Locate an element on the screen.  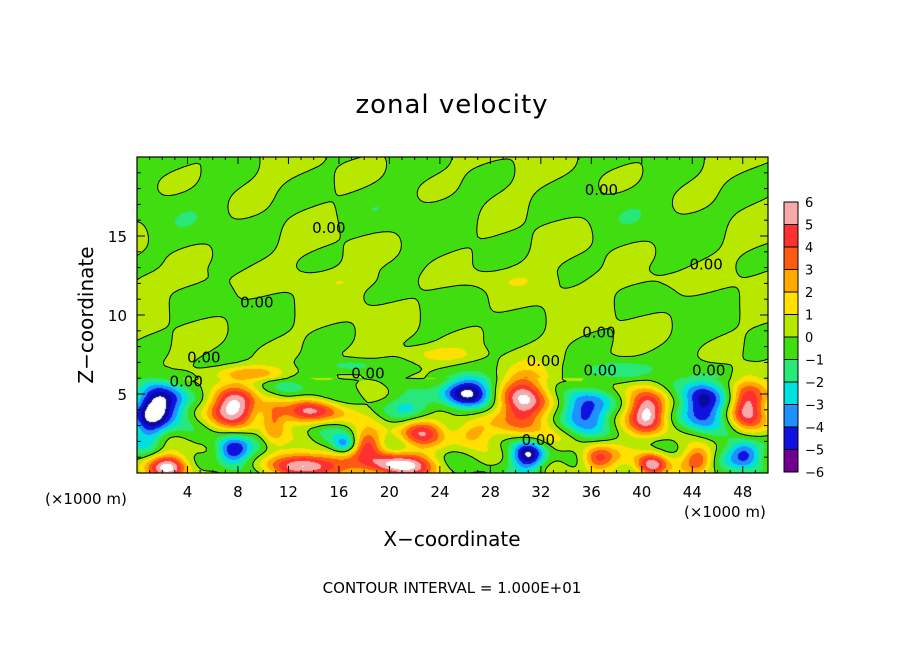
x-tick-label: 20 is located at coordinates (389, 492).